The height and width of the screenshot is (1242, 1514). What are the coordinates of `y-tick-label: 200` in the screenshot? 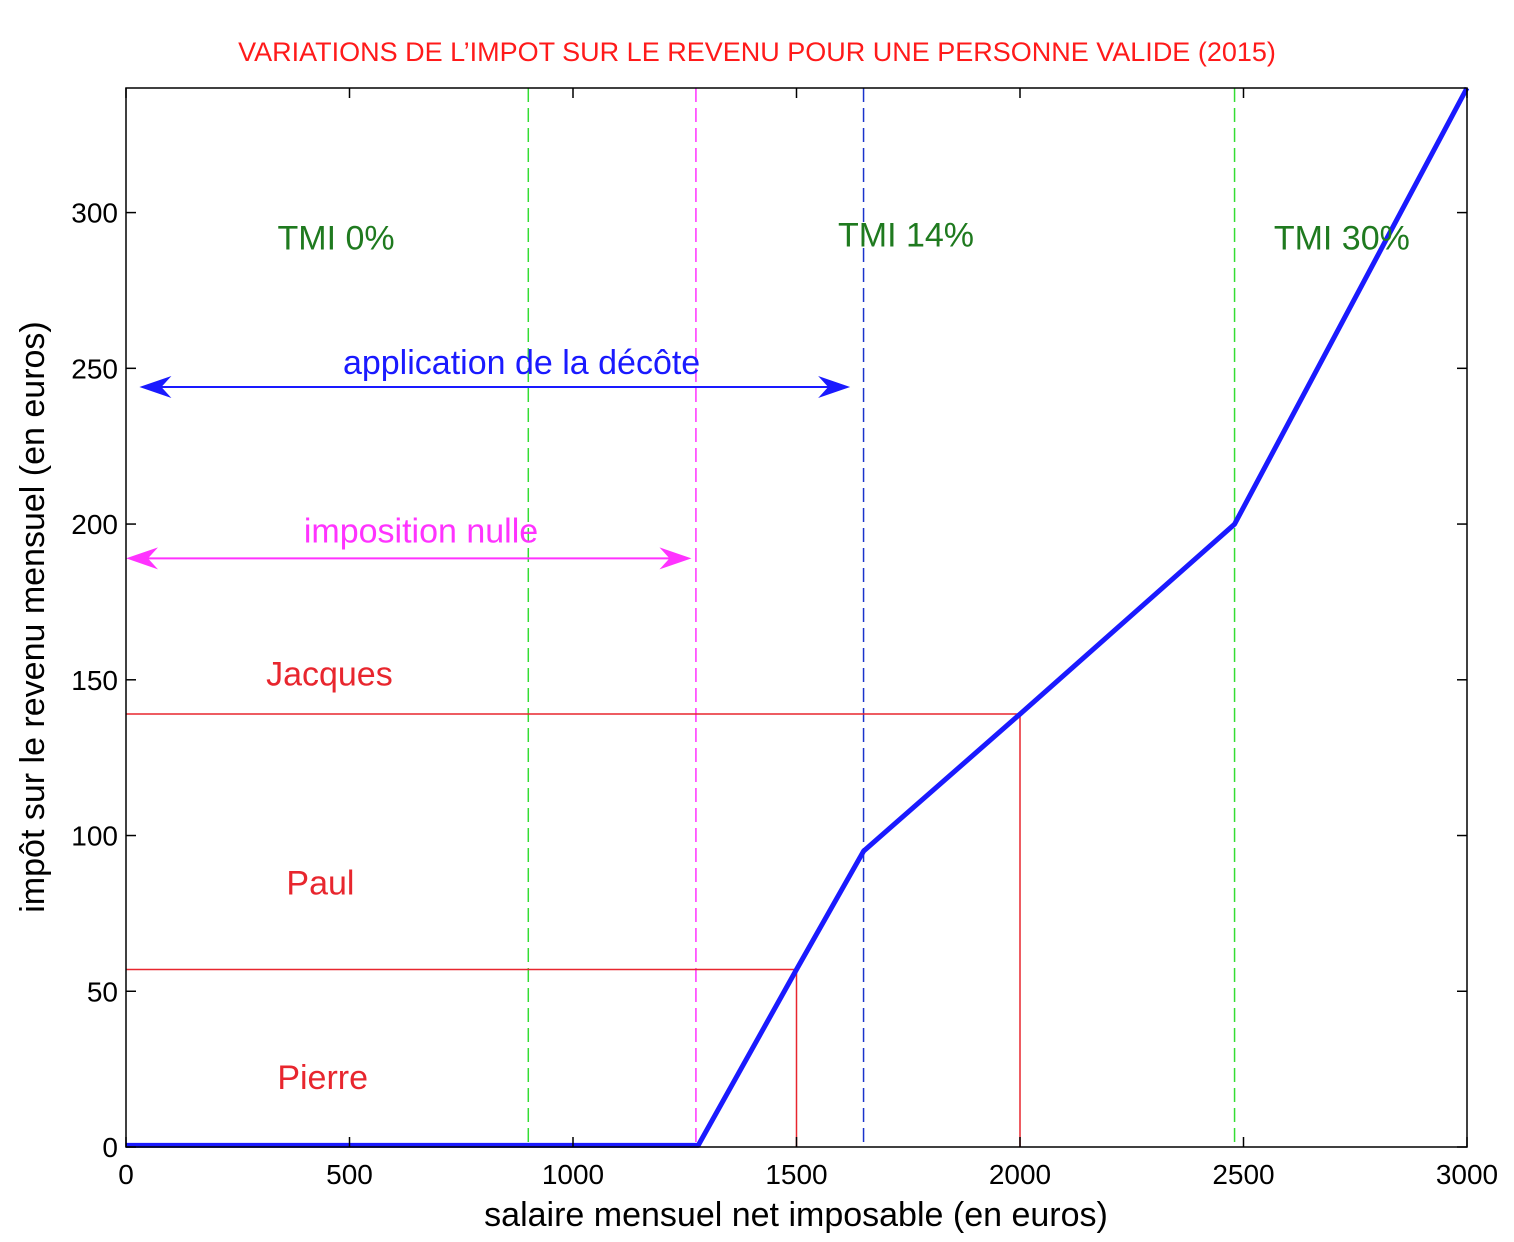 It's located at (94, 524).